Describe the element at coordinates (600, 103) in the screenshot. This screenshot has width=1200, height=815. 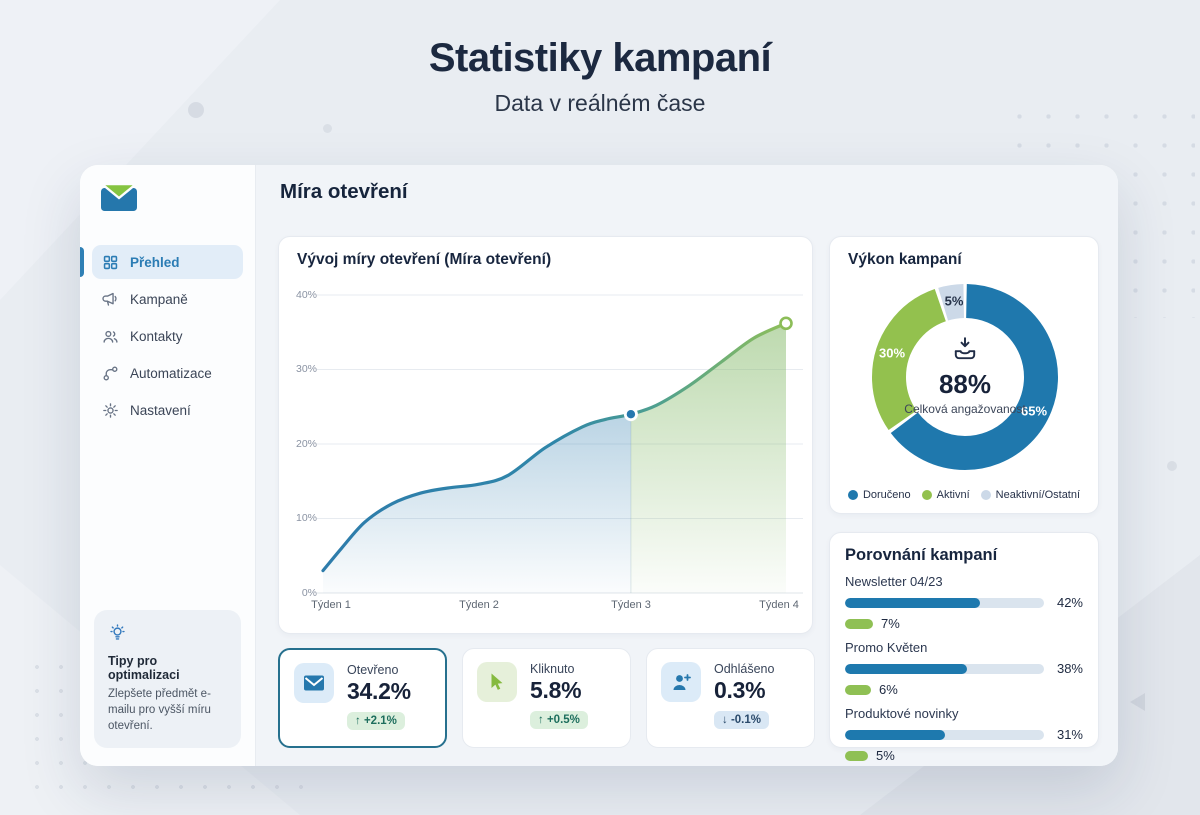
I see `page-subtitle: Data v reálném čase` at that location.